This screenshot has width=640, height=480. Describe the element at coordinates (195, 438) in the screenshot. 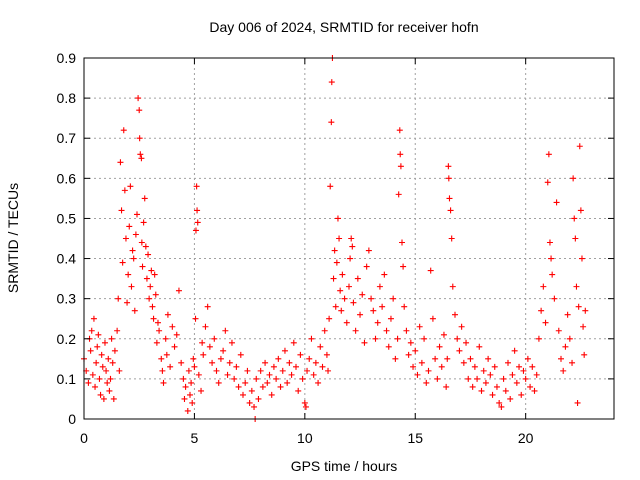

I see `x-tick-label: 5` at that location.